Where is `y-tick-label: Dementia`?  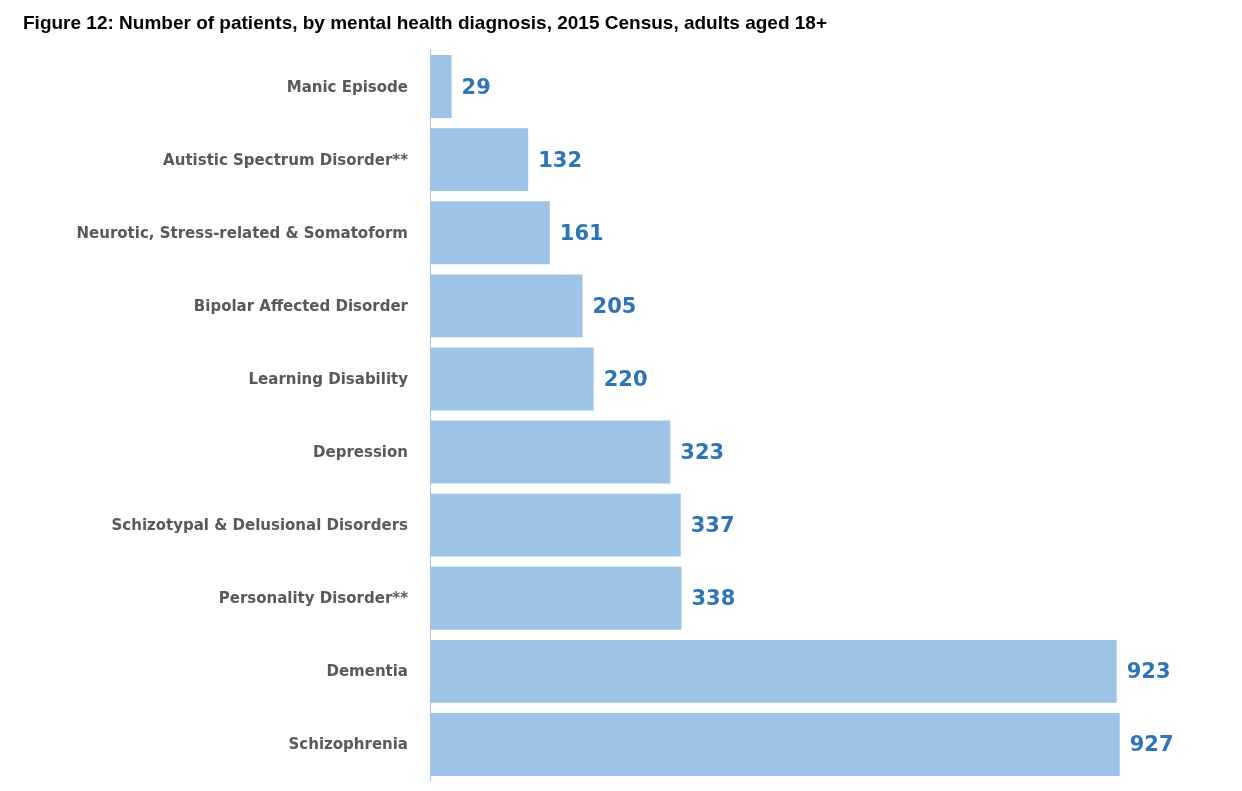 y-tick-label: Dementia is located at coordinates (367, 671).